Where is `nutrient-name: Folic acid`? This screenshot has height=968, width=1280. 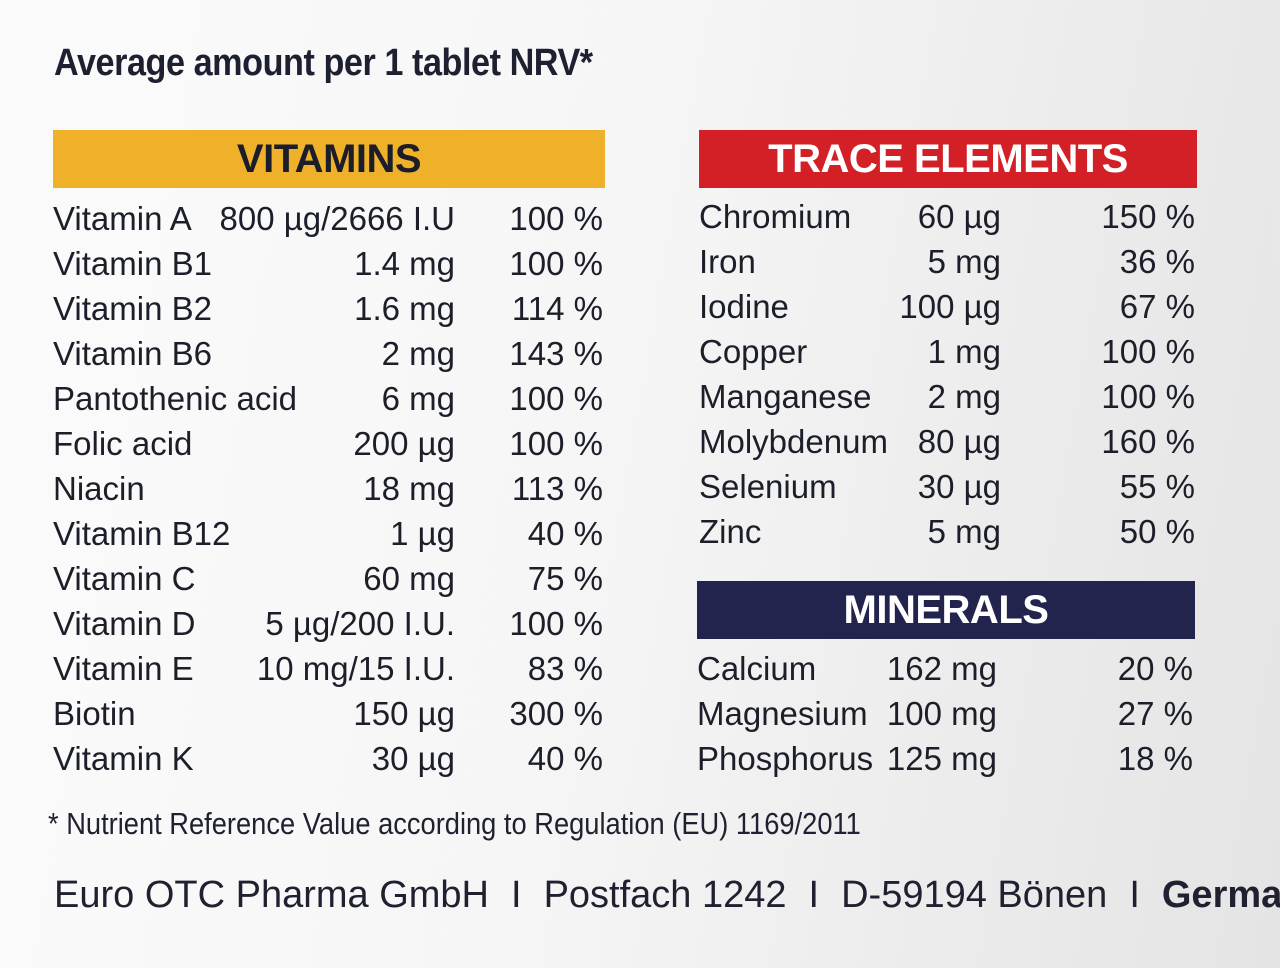 nutrient-name: Folic acid is located at coordinates (123, 443).